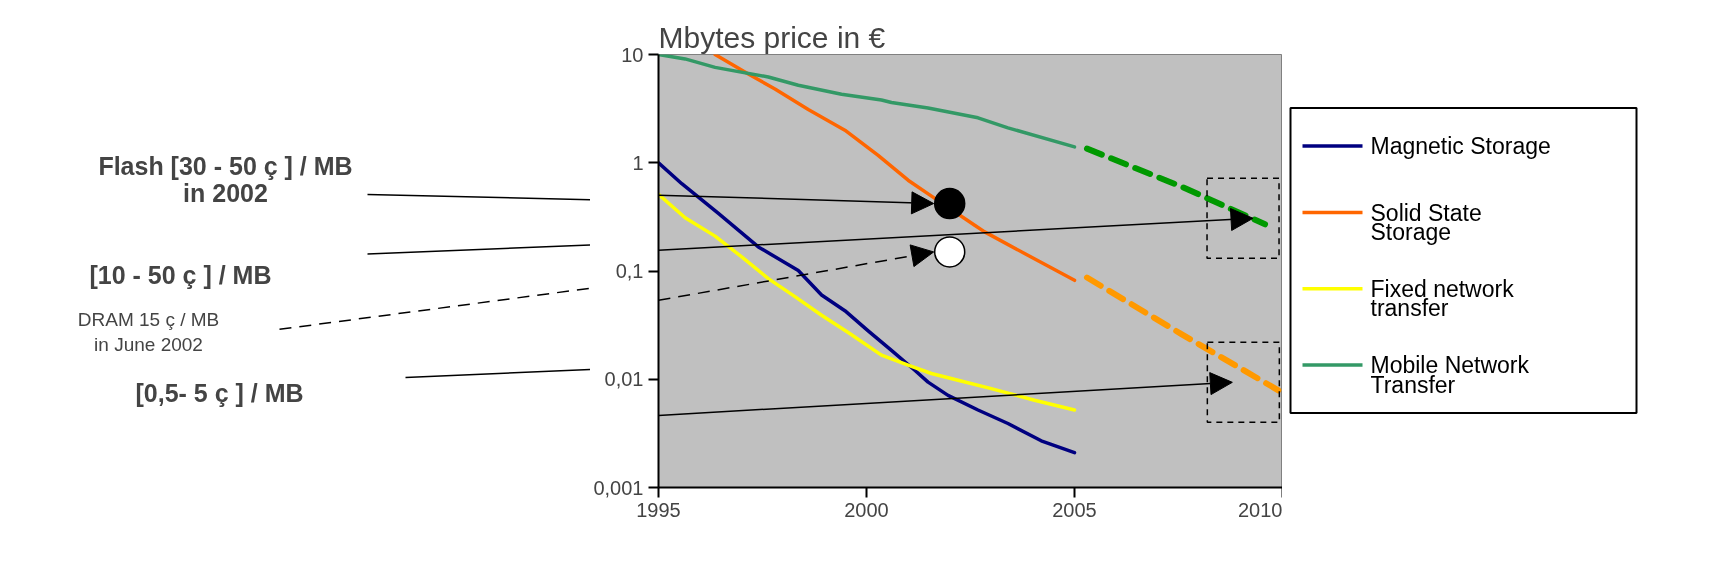 The image size is (1717, 575). I want to click on x-tick-label: 2005, so click(1074, 509).